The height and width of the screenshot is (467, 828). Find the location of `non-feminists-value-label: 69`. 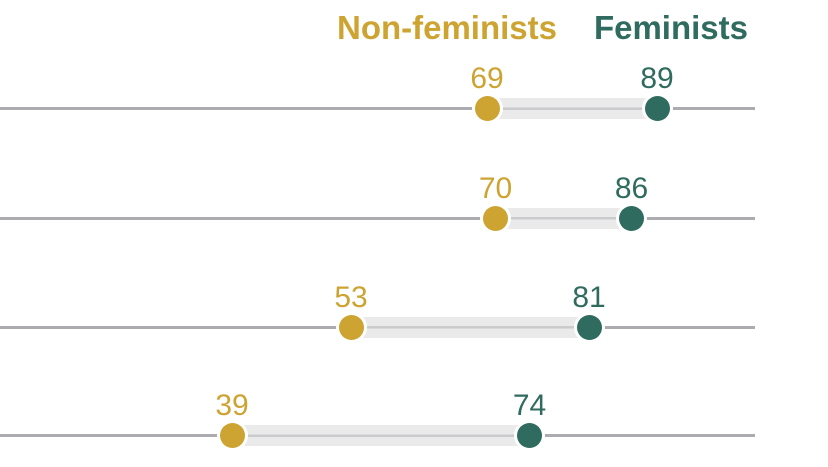

non-feminists-value-label: 69 is located at coordinates (487, 78).